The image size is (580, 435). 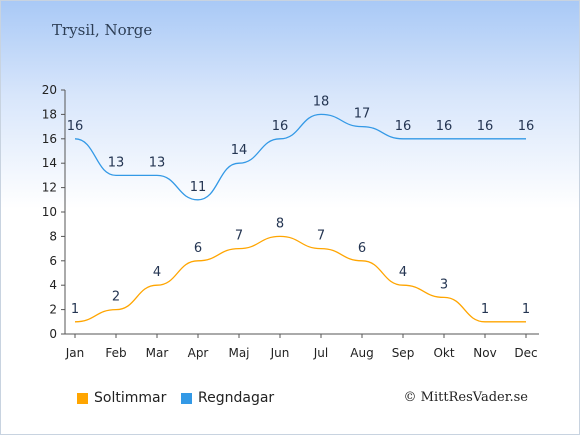 I want to click on data-label-soltimmar: 8, so click(x=280, y=223).